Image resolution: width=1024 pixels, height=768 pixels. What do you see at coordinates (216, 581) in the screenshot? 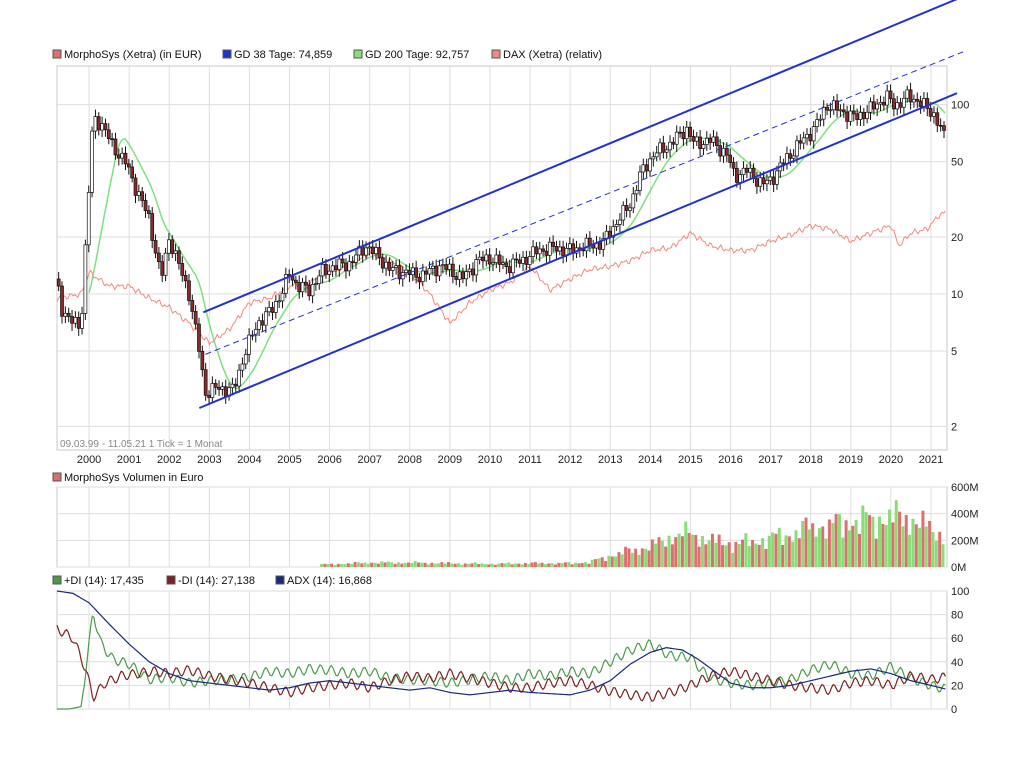
I see `legend-minus-di: -DI (14): 27,138` at bounding box center [216, 581].